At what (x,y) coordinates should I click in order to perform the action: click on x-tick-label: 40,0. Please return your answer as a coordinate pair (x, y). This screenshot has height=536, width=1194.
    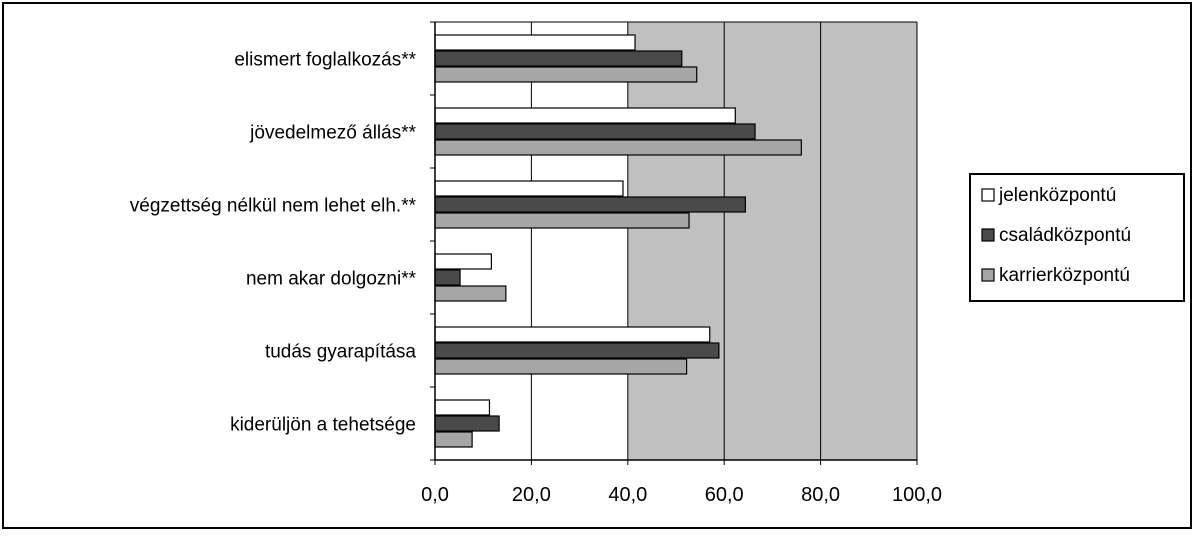
    Looking at the image, I should click on (627, 495).